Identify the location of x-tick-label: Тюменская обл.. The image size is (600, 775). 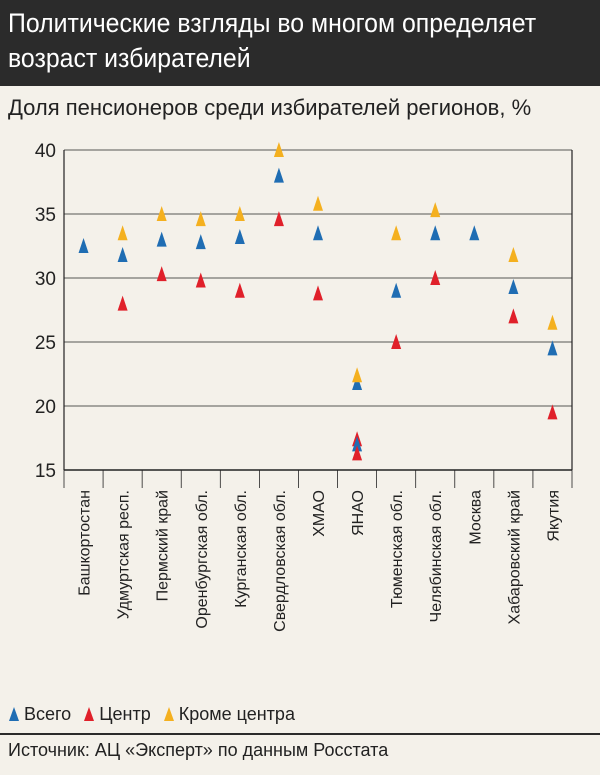
(397, 549).